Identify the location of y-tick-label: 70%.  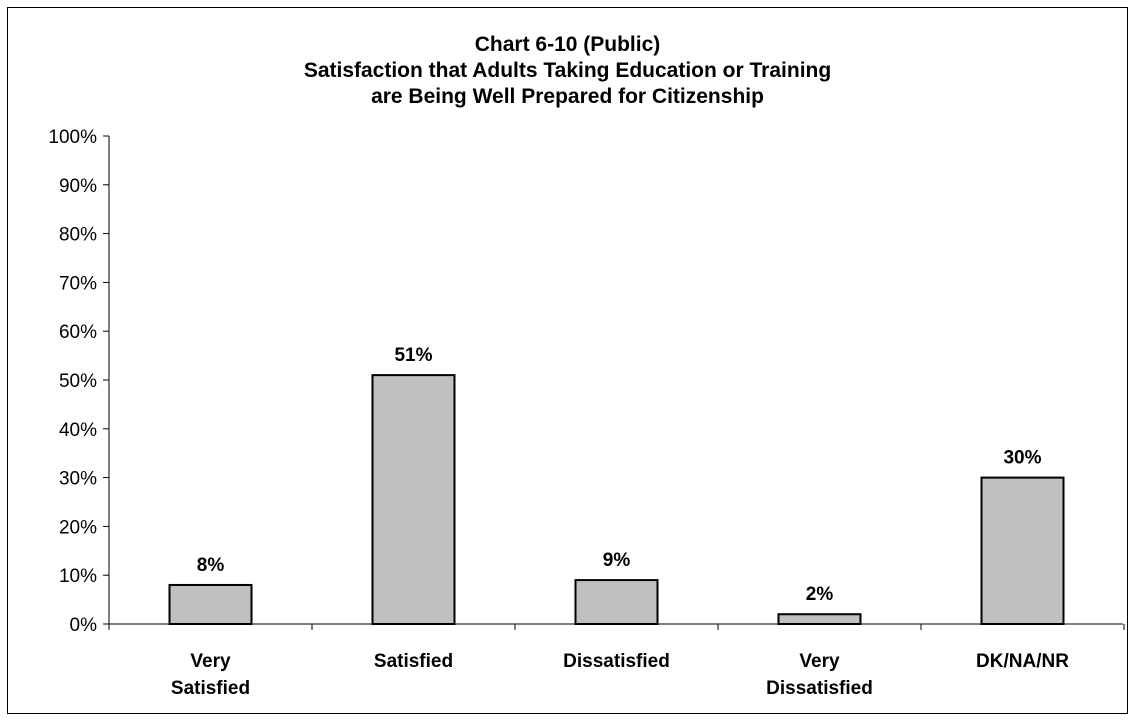
(78, 283).